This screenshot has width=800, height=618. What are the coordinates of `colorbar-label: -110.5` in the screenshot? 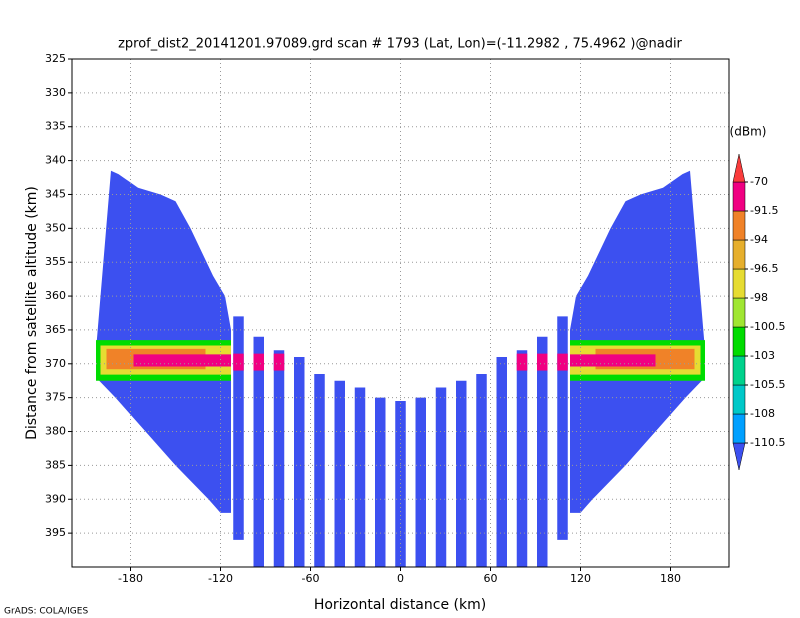 It's located at (767, 442).